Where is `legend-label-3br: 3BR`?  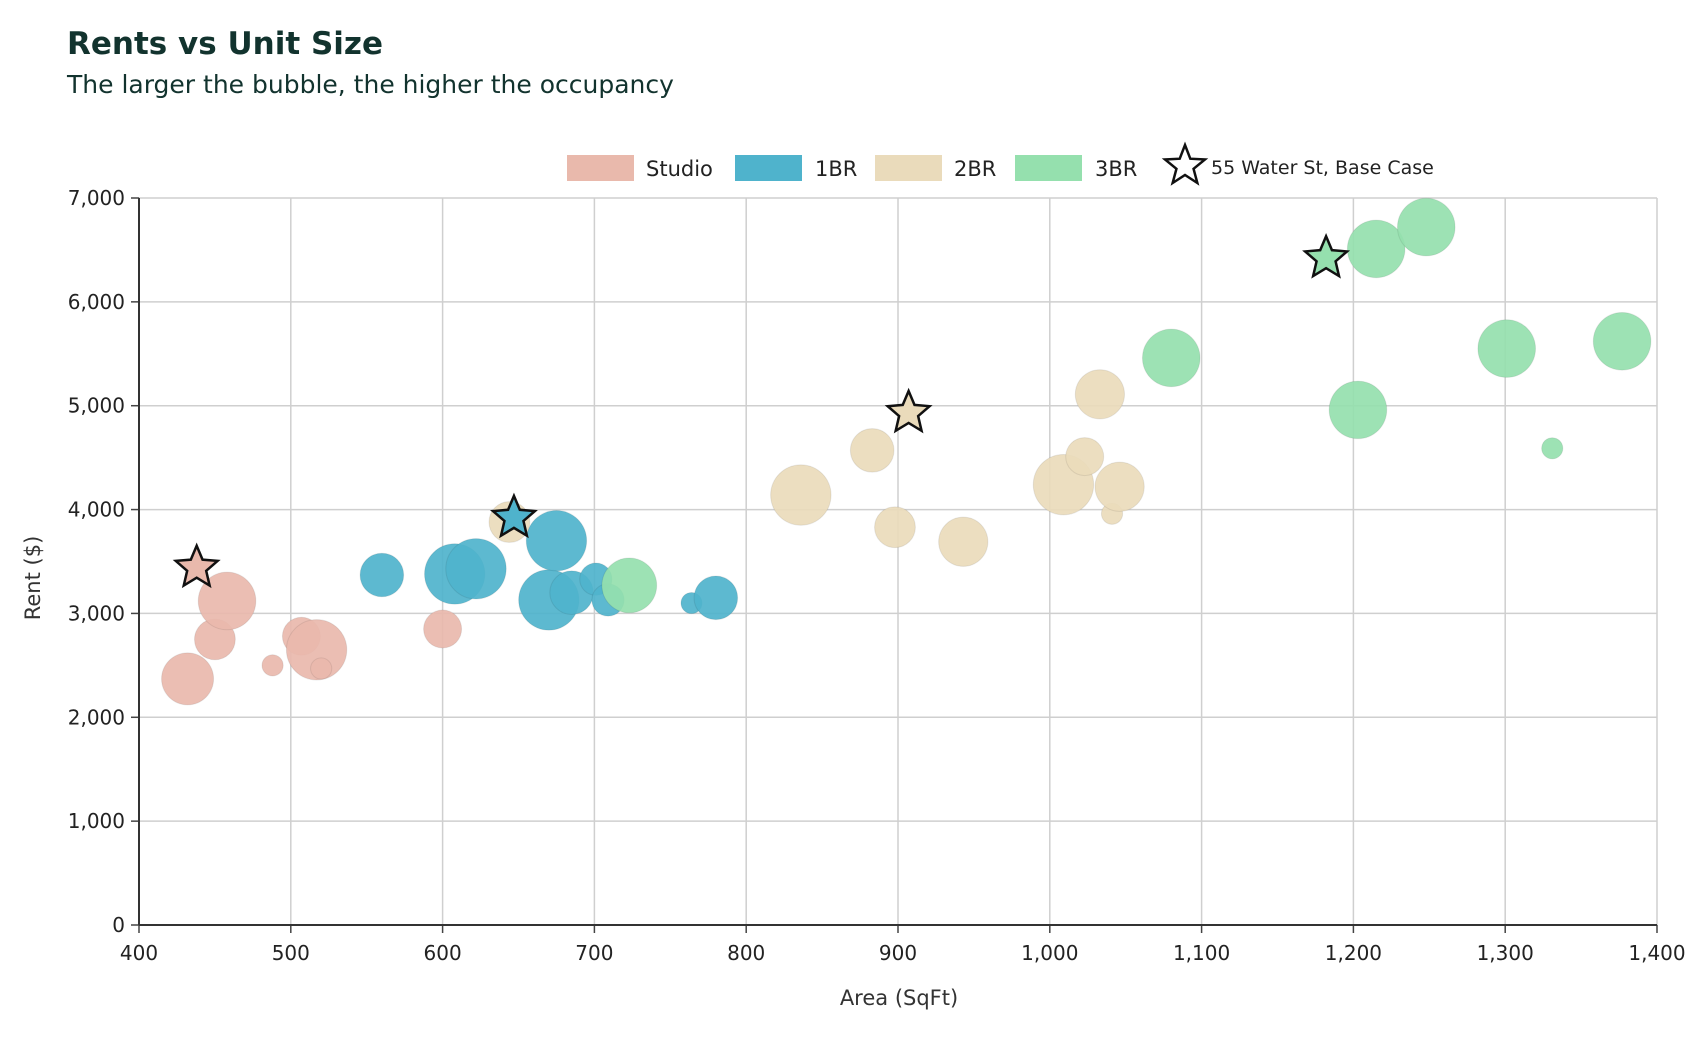
legend-label-3br: 3BR is located at coordinates (1116, 169).